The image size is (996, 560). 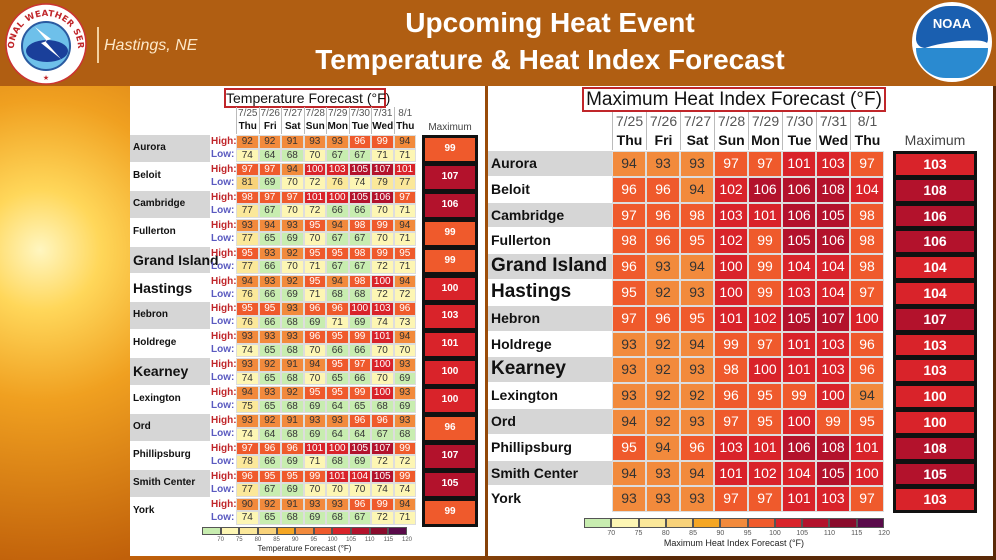 What do you see at coordinates (550, 473) in the screenshot?
I see `city-name: Smith Center` at bounding box center [550, 473].